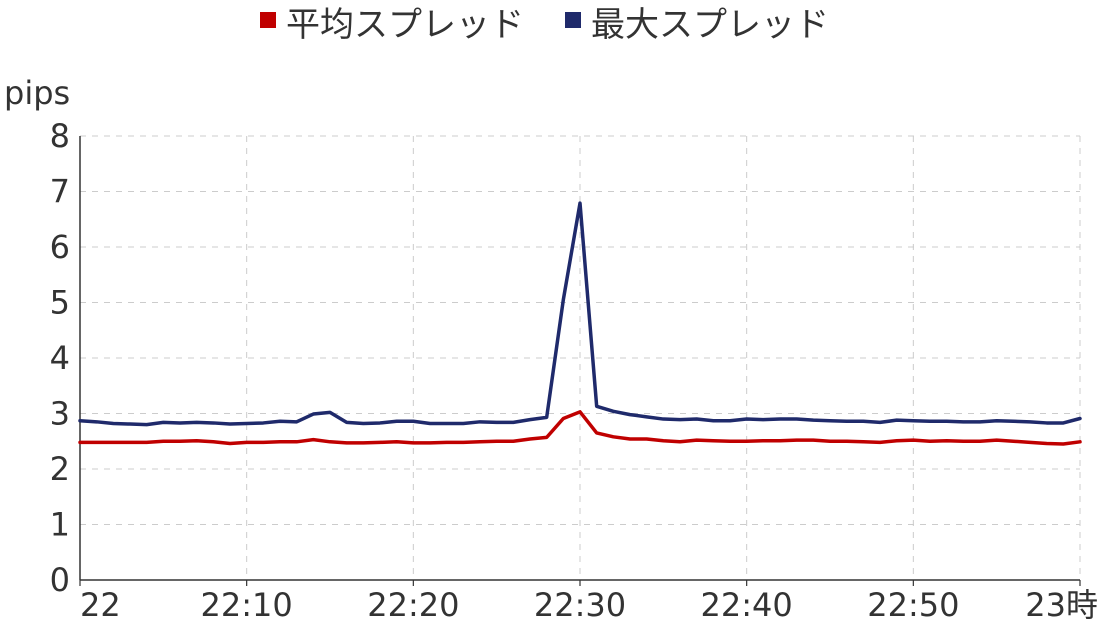 This screenshot has width=1100, height=620. Describe the element at coordinates (580, 603) in the screenshot. I see `x-tick-label: 22:30` at that location.